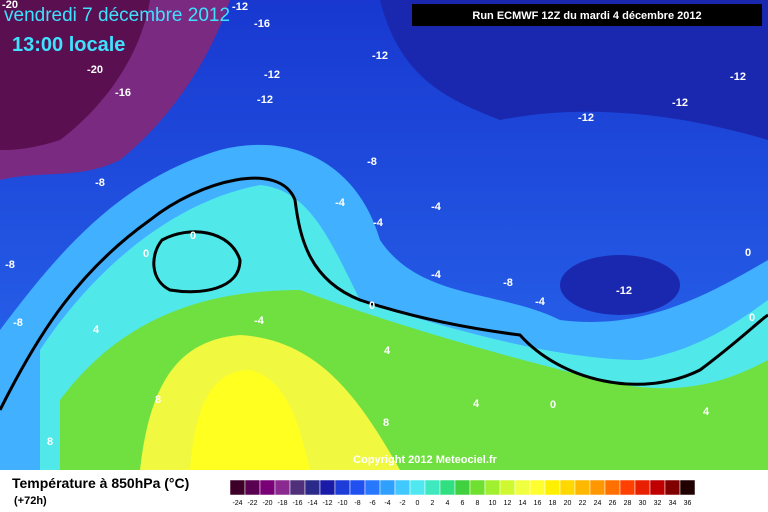 The height and width of the screenshot is (512, 768). What do you see at coordinates (643, 503) in the screenshot?
I see `scale-label: 30` at bounding box center [643, 503].